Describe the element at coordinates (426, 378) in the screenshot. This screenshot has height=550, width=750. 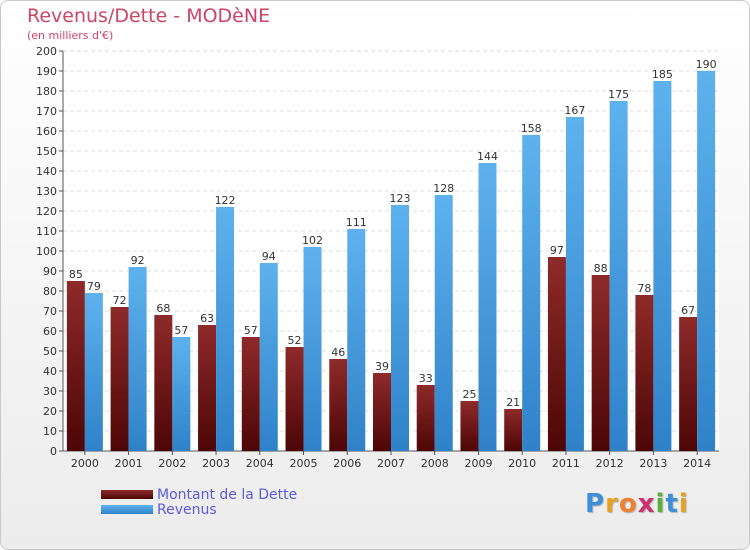
I see `bar-dette-value-label: 33` at that location.